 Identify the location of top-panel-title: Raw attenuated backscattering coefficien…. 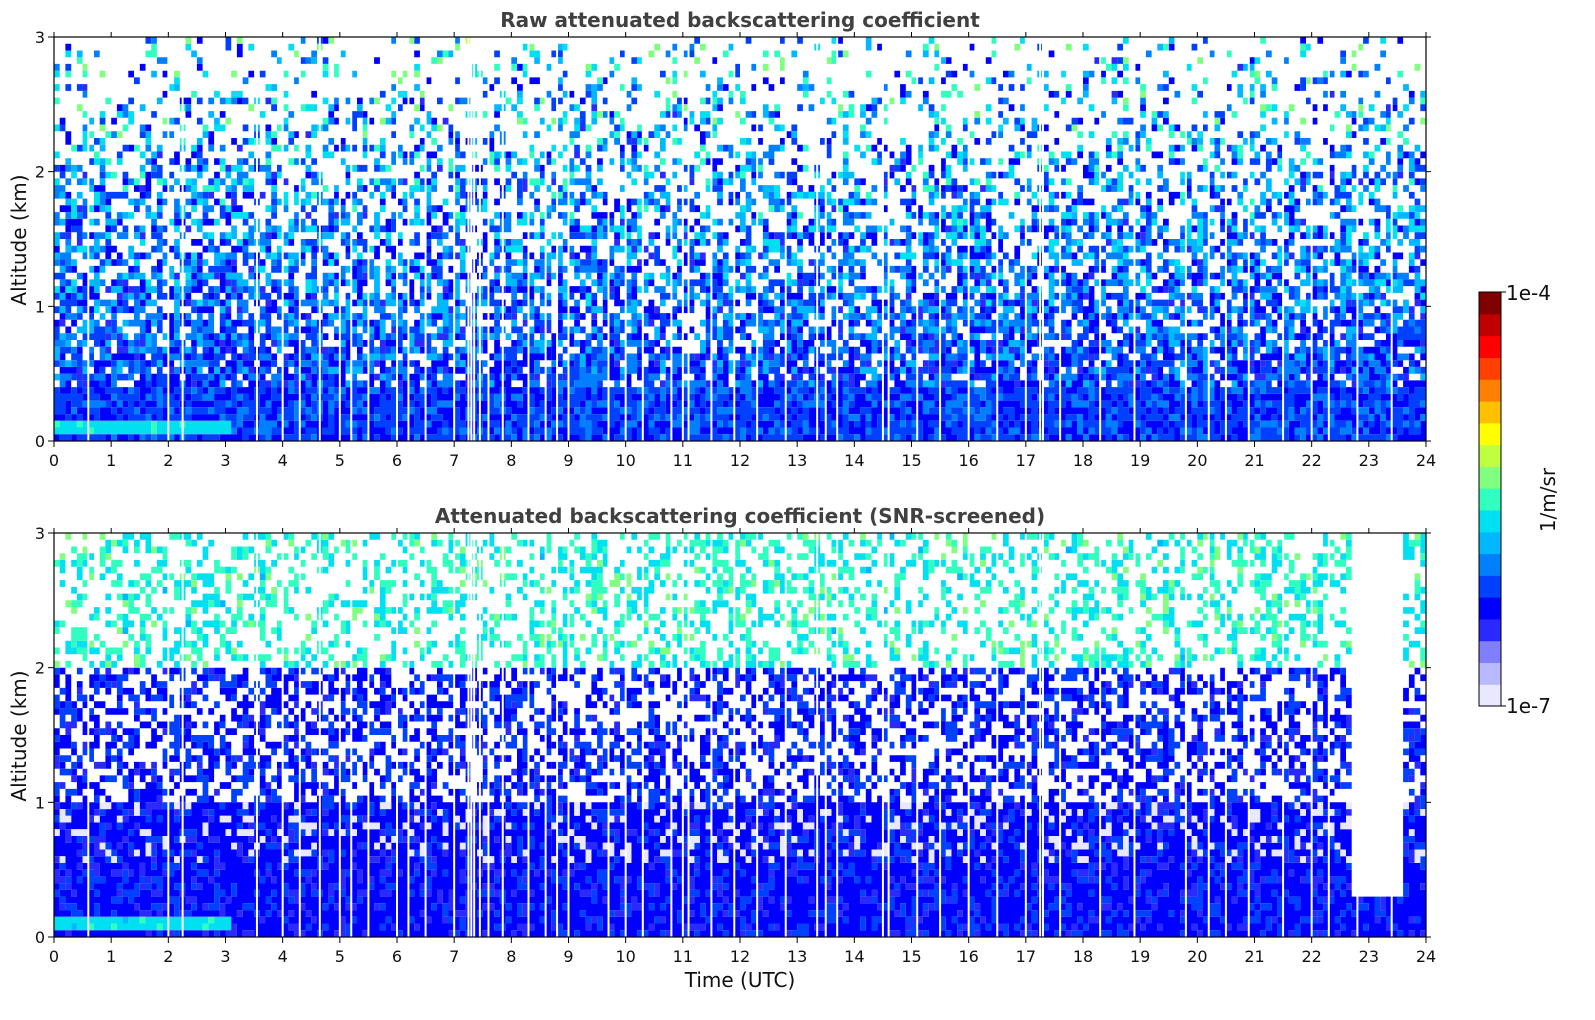
(740, 20).